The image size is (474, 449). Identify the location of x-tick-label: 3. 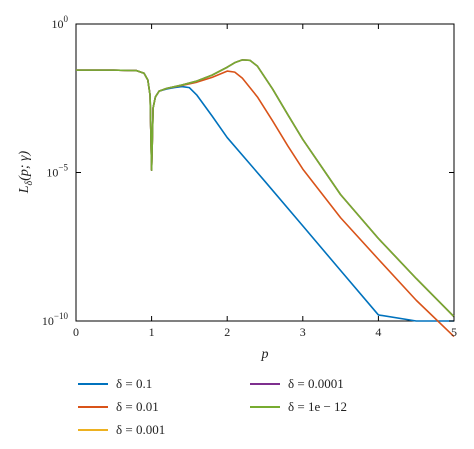
(303, 332).